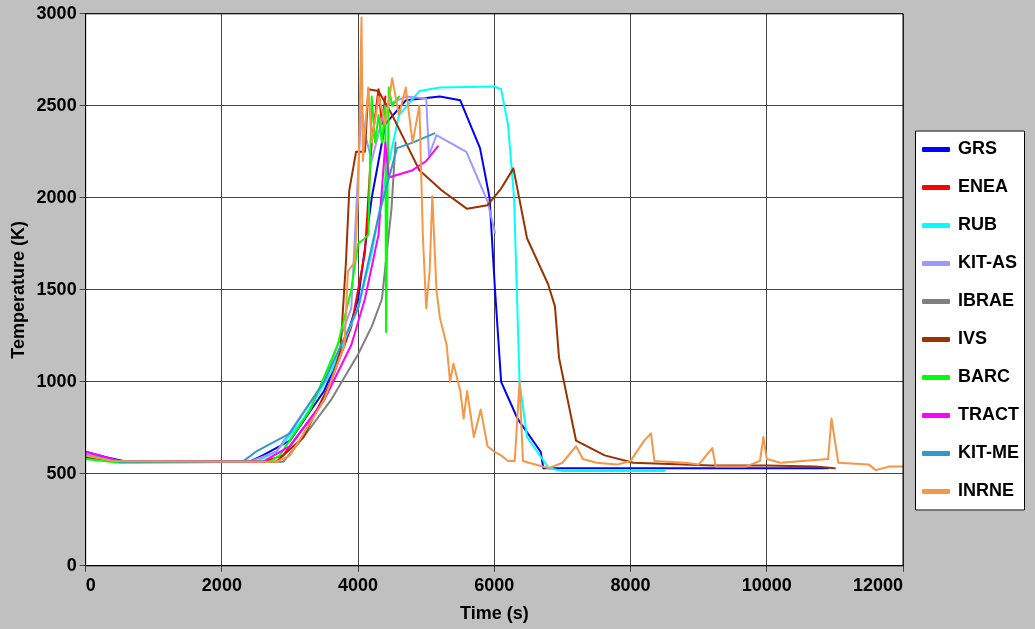 Image resolution: width=1035 pixels, height=629 pixels. What do you see at coordinates (71, 564) in the screenshot?
I see `y-tick-label: 0` at bounding box center [71, 564].